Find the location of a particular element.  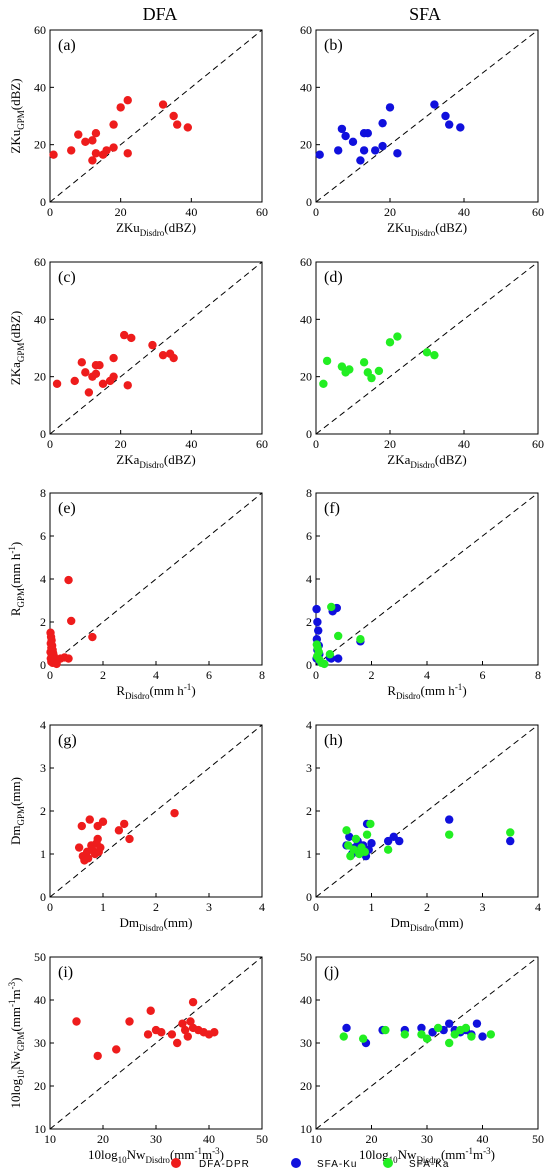

y-tick-label: 10 is located at coordinates (306, 1129).